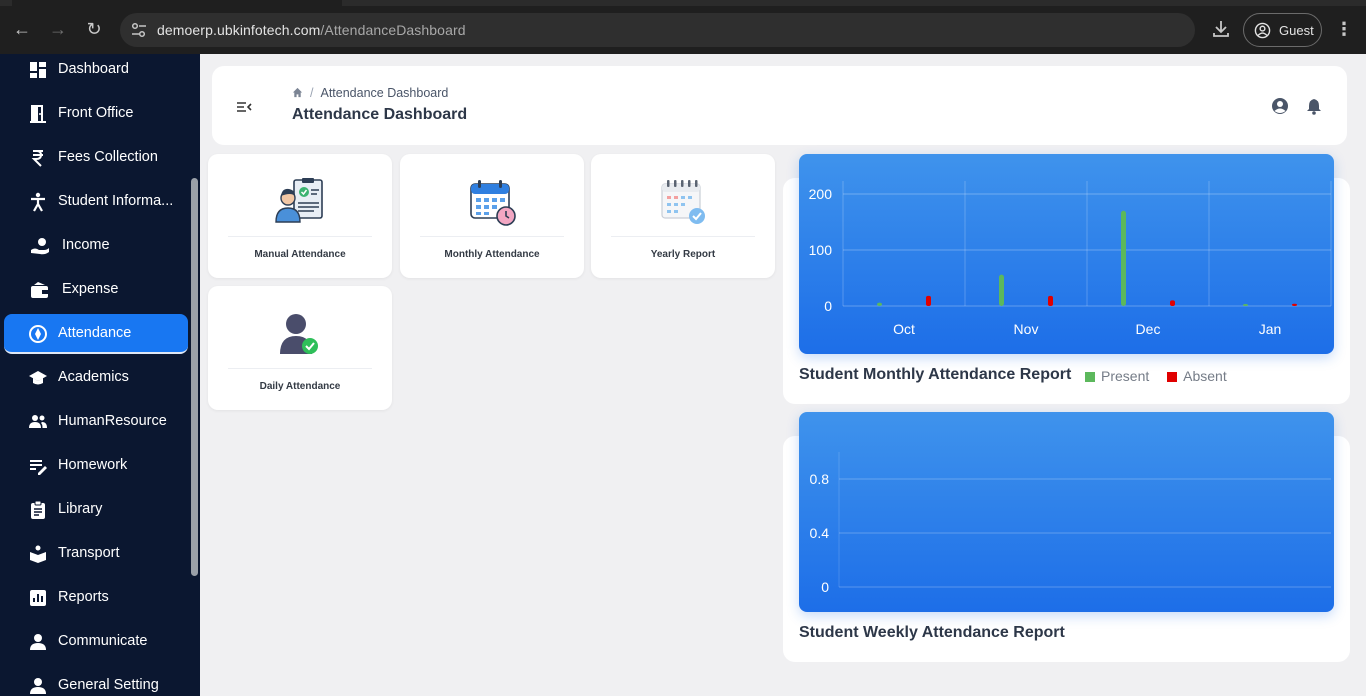 The width and height of the screenshot is (1366, 696). What do you see at coordinates (90, 289) in the screenshot?
I see `sidebar-item-label: Expense` at bounding box center [90, 289].